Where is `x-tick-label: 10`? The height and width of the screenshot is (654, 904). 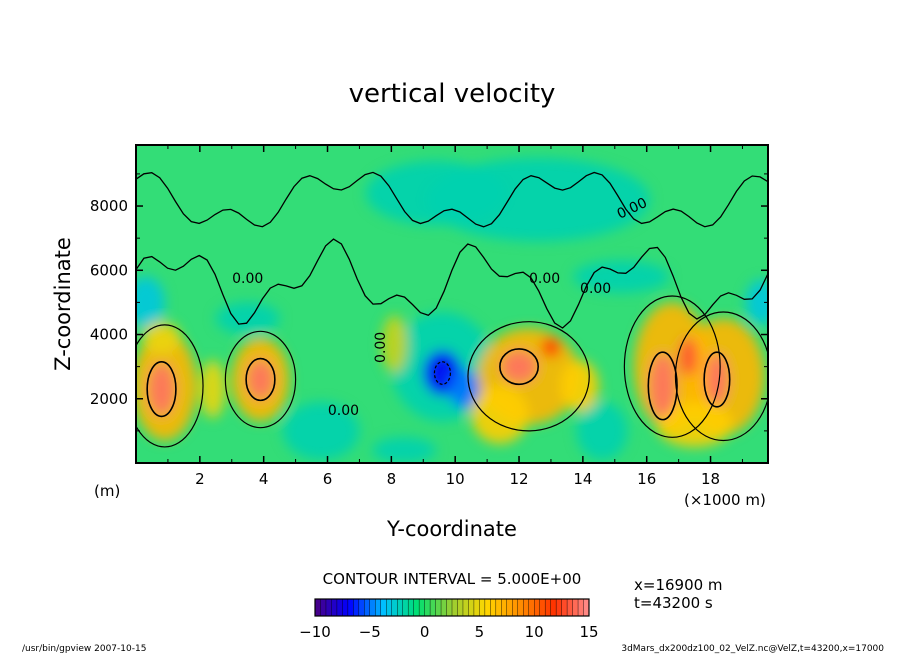 x-tick-label: 10 is located at coordinates (455, 479).